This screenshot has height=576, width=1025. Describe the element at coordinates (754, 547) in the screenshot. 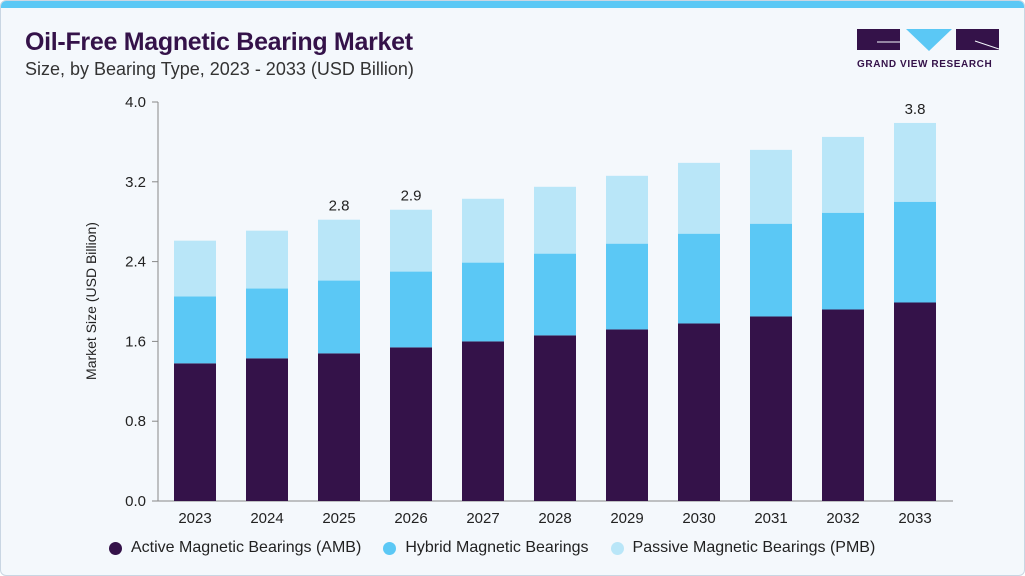

I see `legend-label: Passive Magnetic Bearings (PMB)` at that location.